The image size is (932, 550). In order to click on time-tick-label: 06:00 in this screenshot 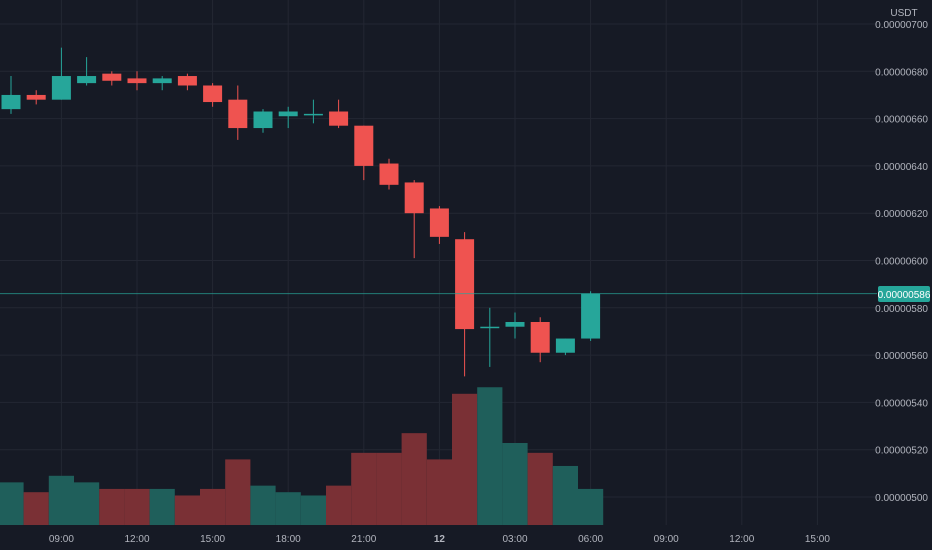, I will do `click(590, 539)`.